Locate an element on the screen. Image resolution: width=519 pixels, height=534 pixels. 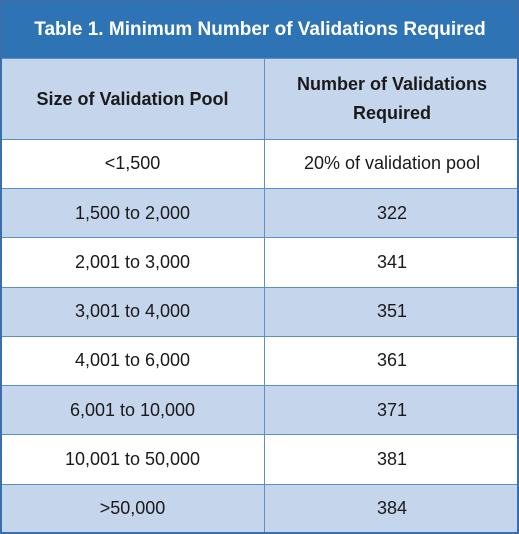
cell-validations-required: 322 is located at coordinates (391, 213).